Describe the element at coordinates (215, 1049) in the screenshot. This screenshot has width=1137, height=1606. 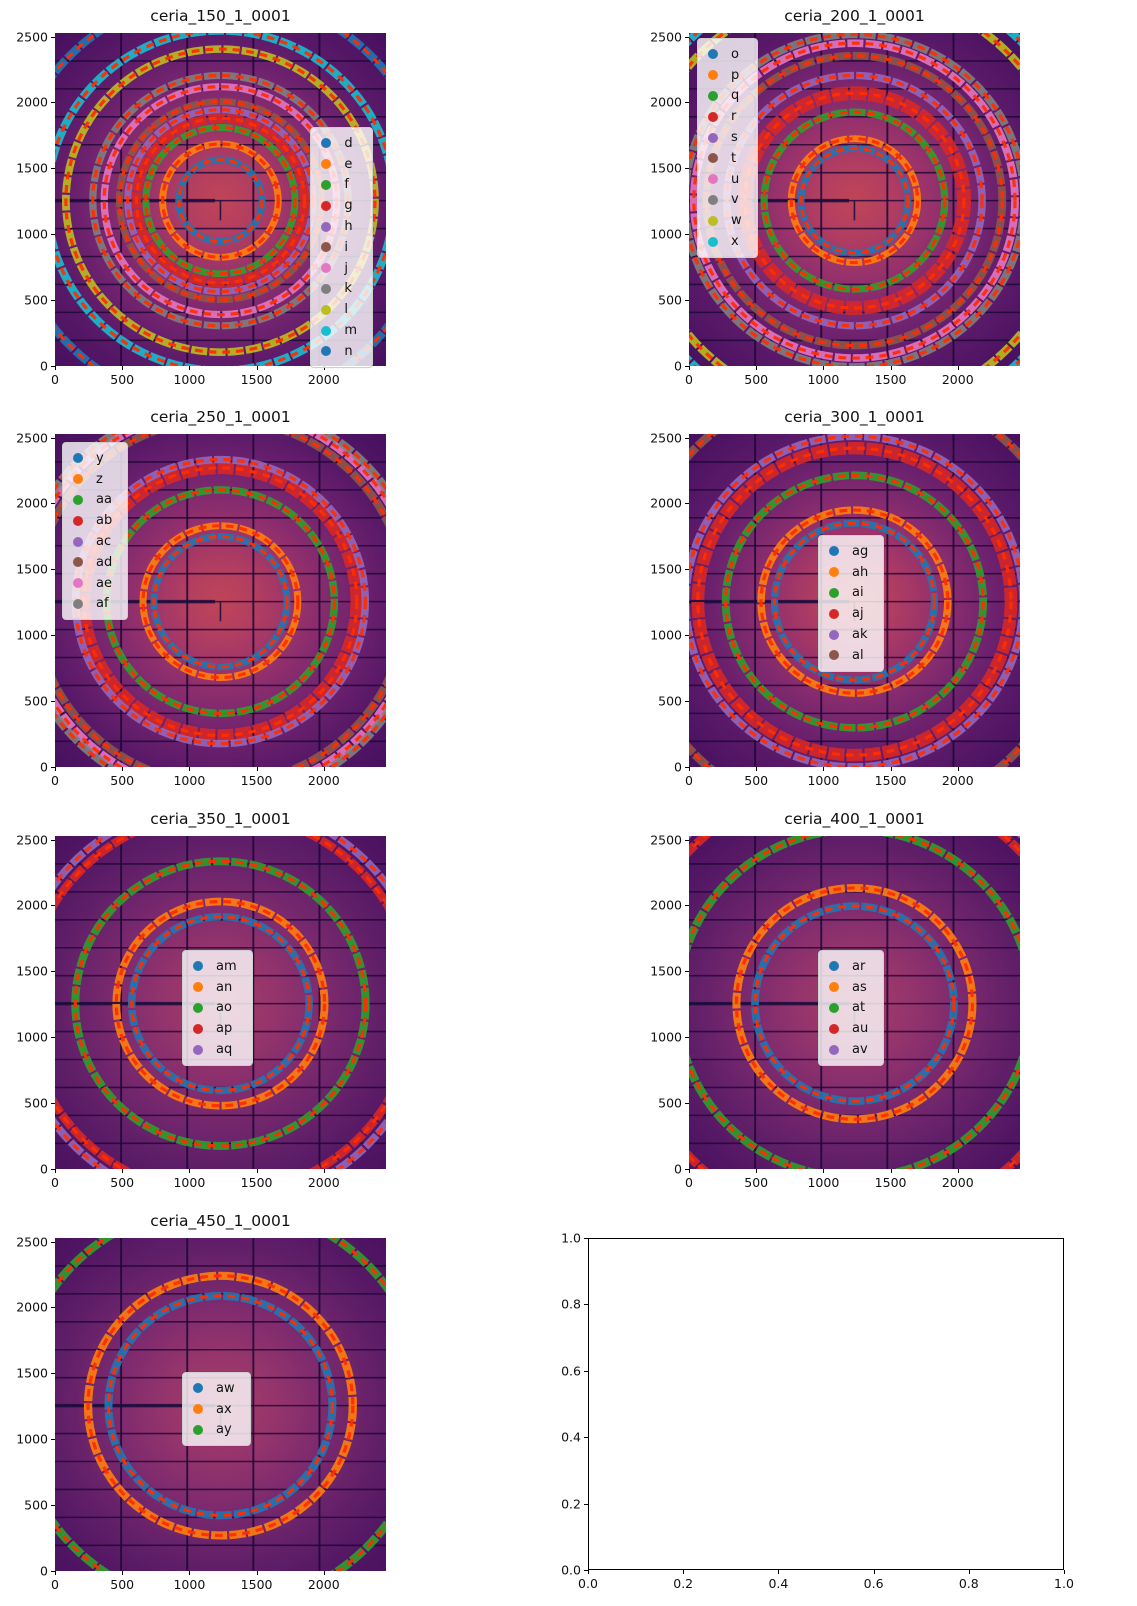
I see `legend-item: aq` at that location.